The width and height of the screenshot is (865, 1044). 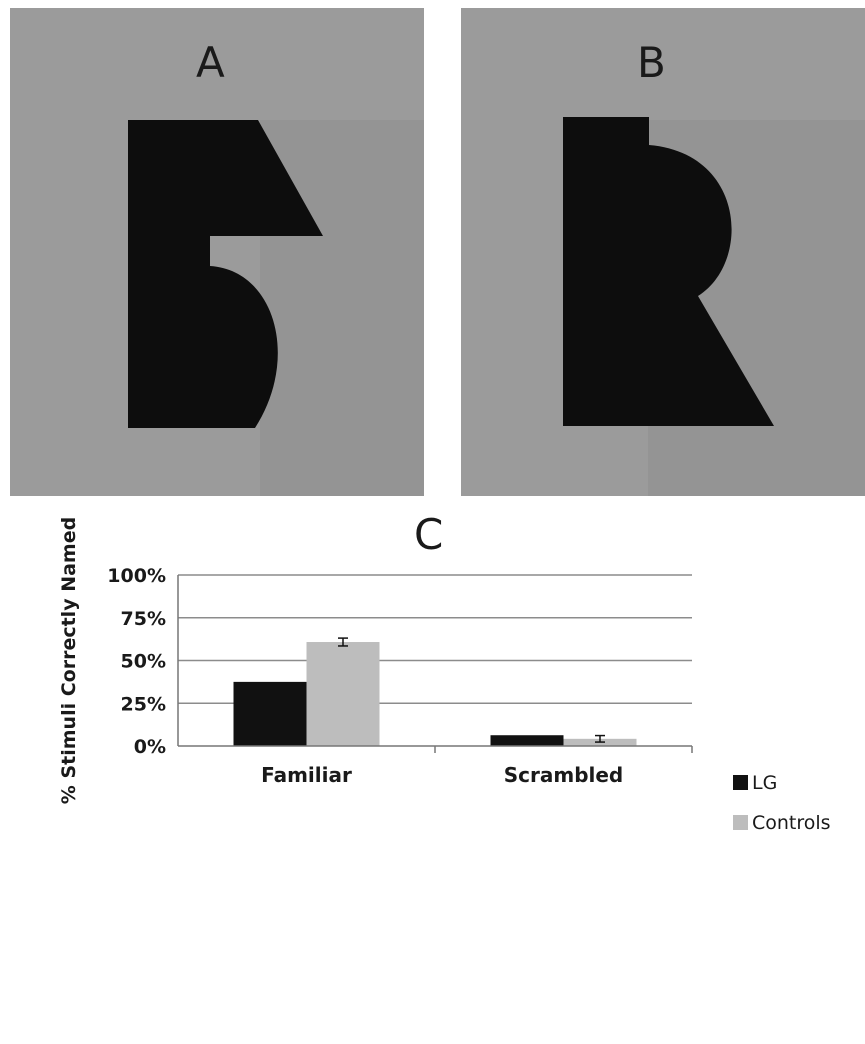 What do you see at coordinates (143, 619) in the screenshot?
I see `y-tick-label: 75%` at bounding box center [143, 619].